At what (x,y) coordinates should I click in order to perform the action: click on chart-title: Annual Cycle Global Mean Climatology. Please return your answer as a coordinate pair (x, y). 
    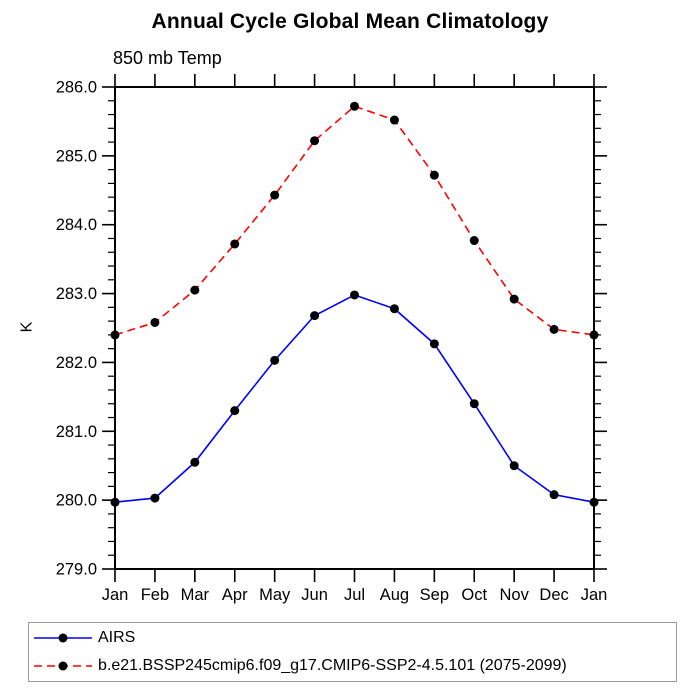
    Looking at the image, I should click on (350, 21).